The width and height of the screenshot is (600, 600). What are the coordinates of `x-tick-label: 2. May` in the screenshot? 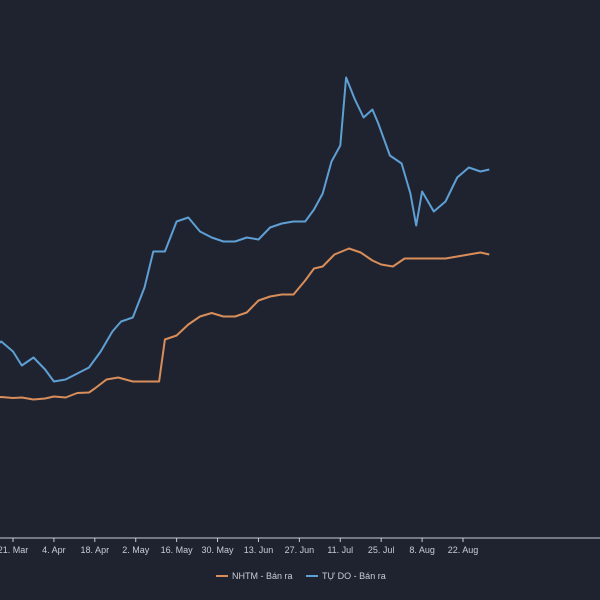 It's located at (136, 550).